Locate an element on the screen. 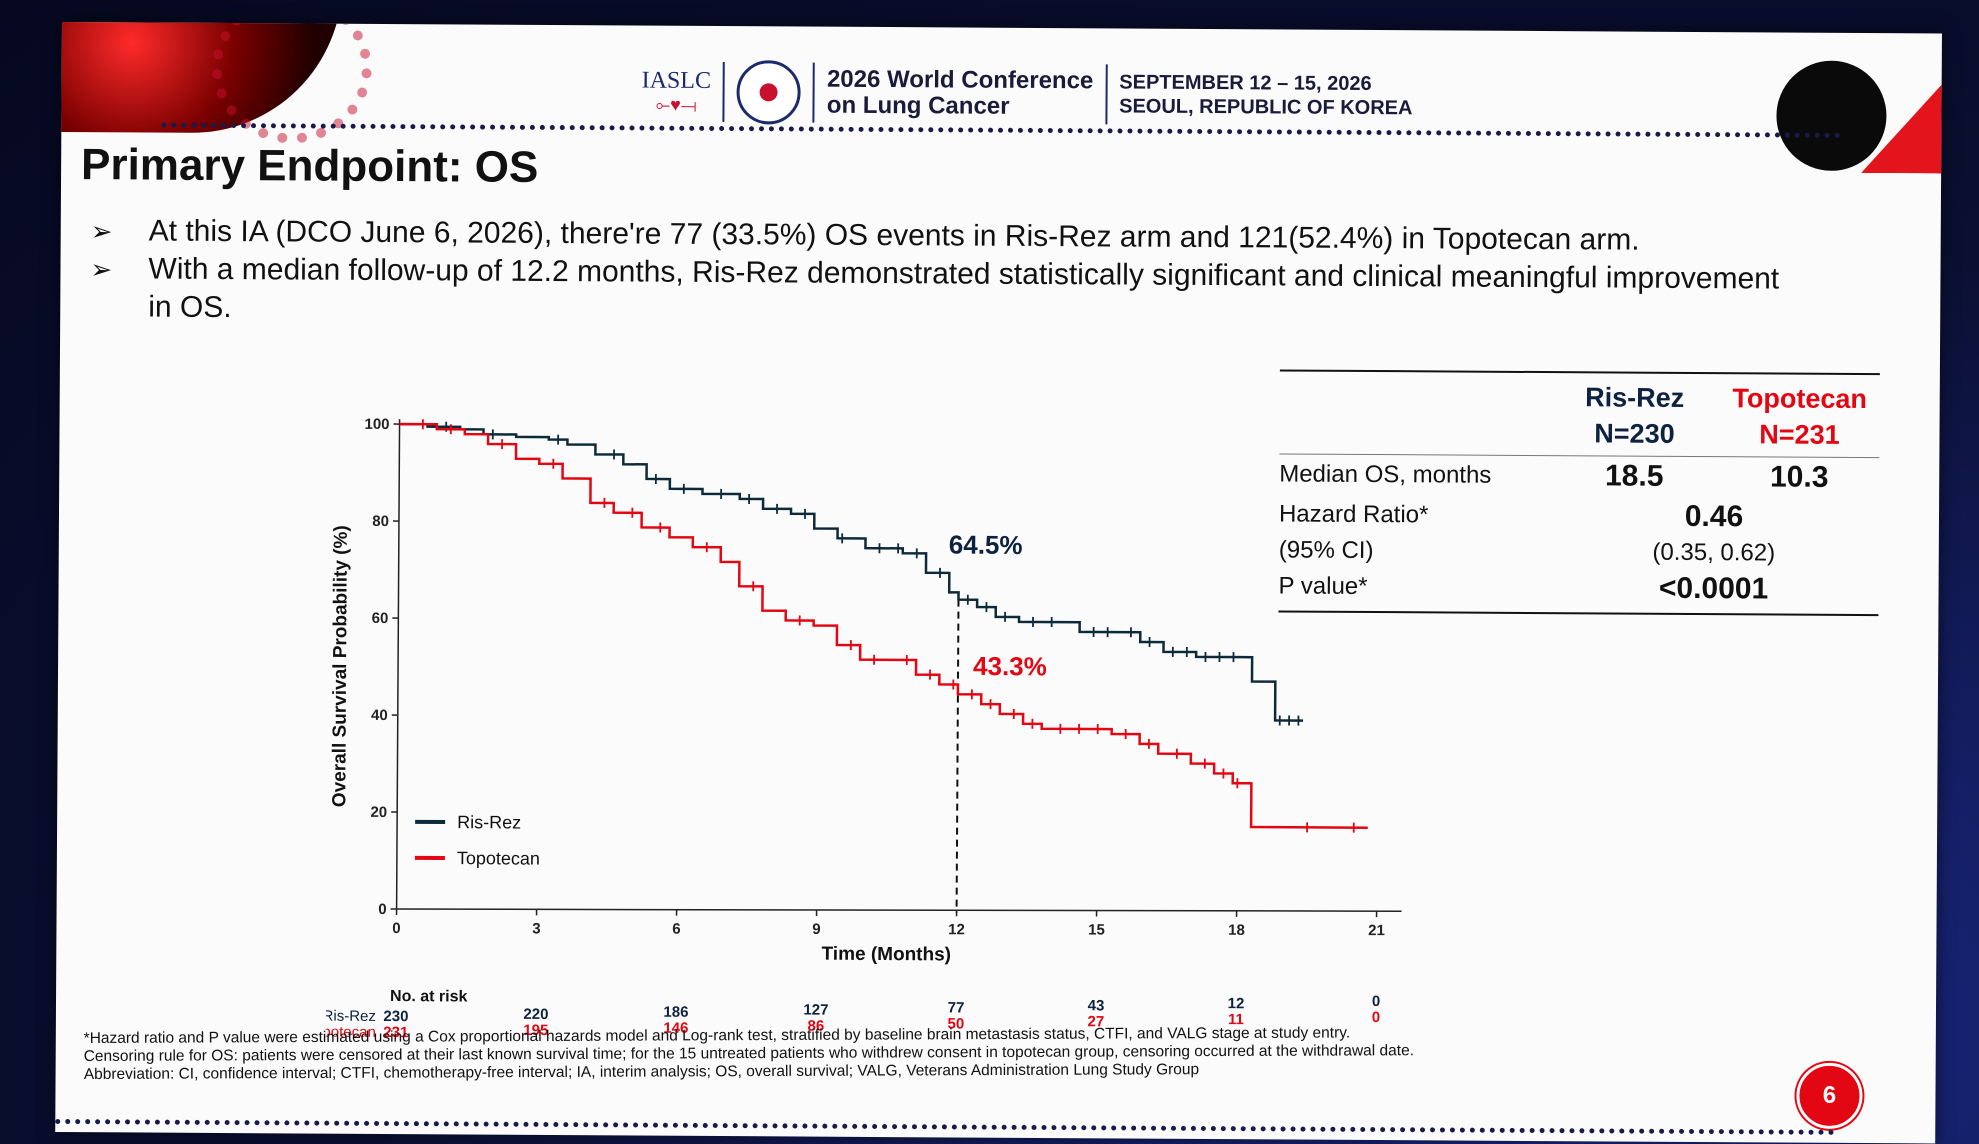 The height and width of the screenshot is (1144, 1979). x-tick-label: 6 is located at coordinates (676, 929).